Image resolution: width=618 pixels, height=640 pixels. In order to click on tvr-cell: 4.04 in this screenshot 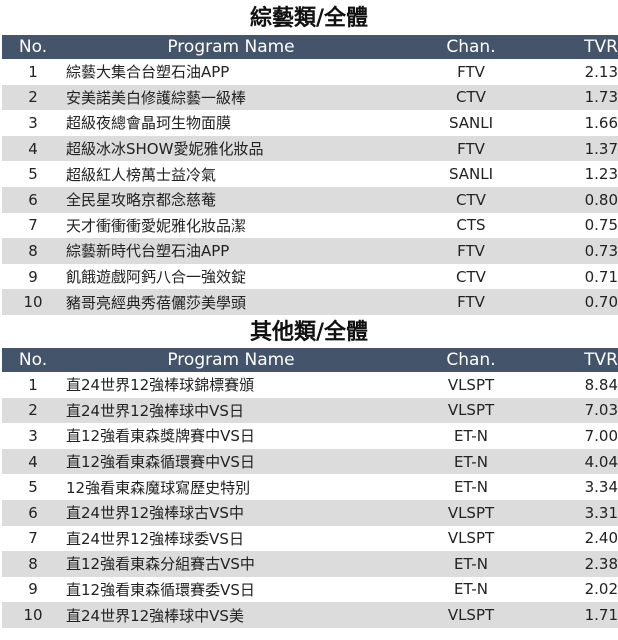, I will do `click(582, 461)`.